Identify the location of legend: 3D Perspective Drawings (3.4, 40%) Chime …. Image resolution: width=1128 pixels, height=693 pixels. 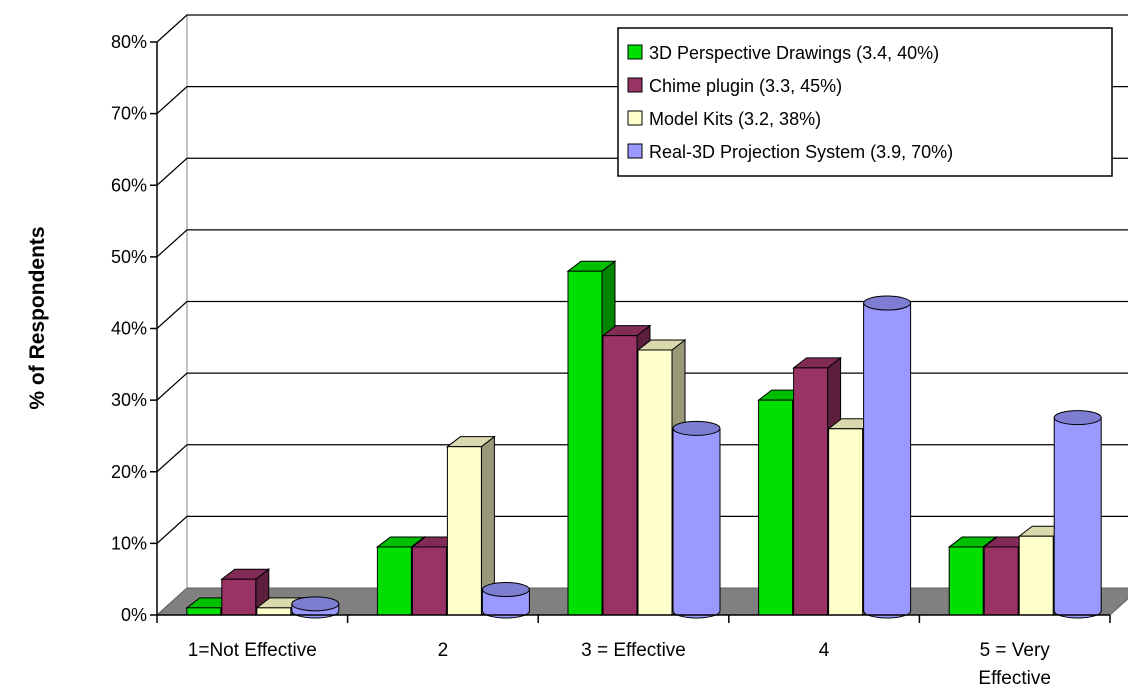
(865, 102).